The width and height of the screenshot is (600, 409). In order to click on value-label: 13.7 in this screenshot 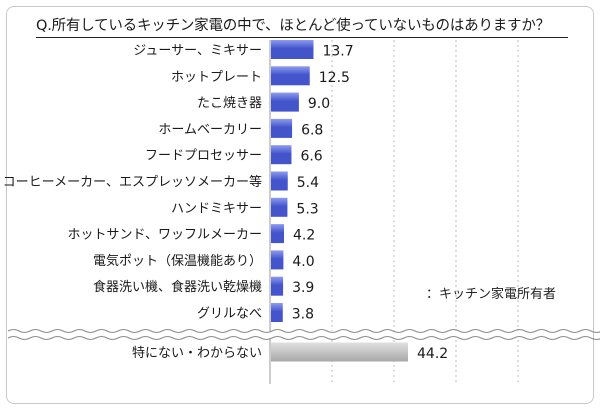, I will do `click(337, 52)`.